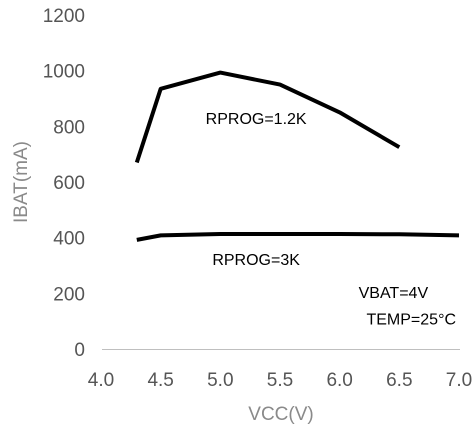 Image resolution: width=474 pixels, height=427 pixels. What do you see at coordinates (64, 16) in the screenshot?
I see `y-tick-label: 1200` at bounding box center [64, 16].